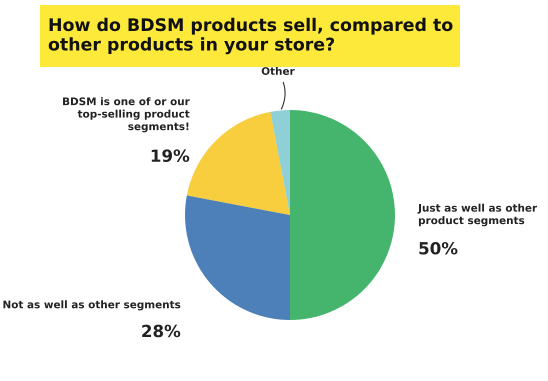  What do you see at coordinates (126, 114) in the screenshot?
I see `slice-label: BDSM is one of or our top-selling product segments!` at bounding box center [126, 114].